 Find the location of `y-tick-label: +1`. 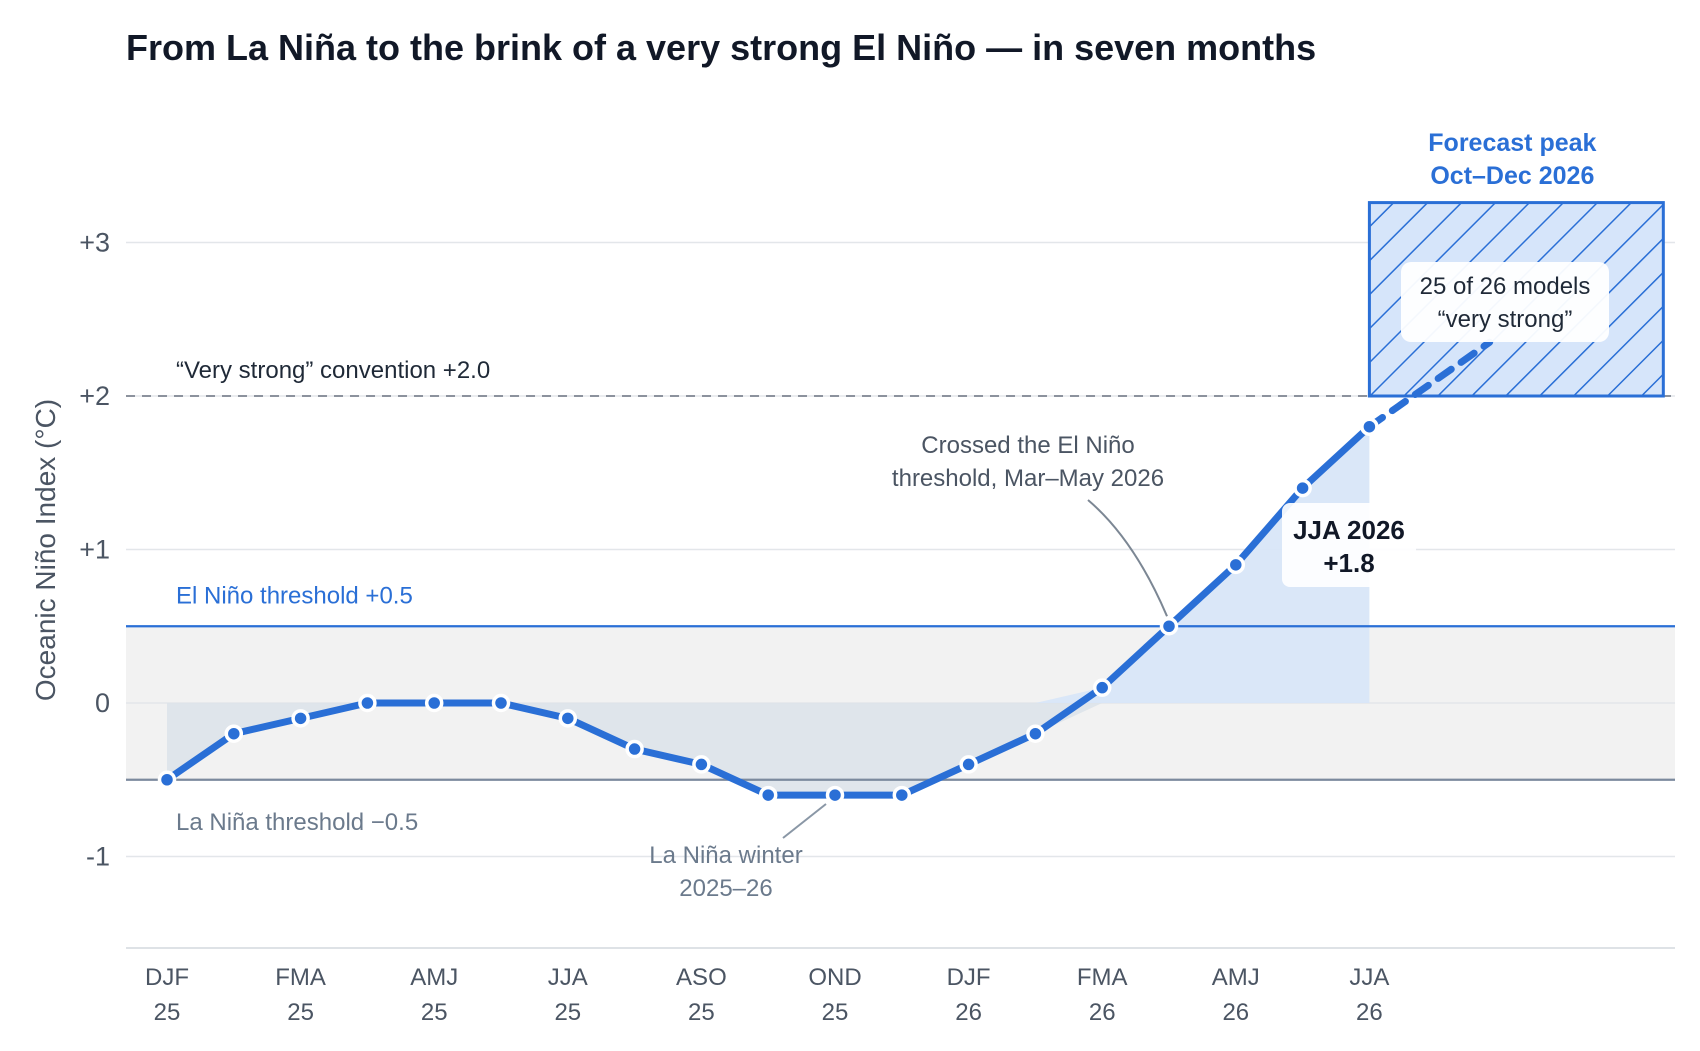

y-tick-label: +1 is located at coordinates (94, 550).